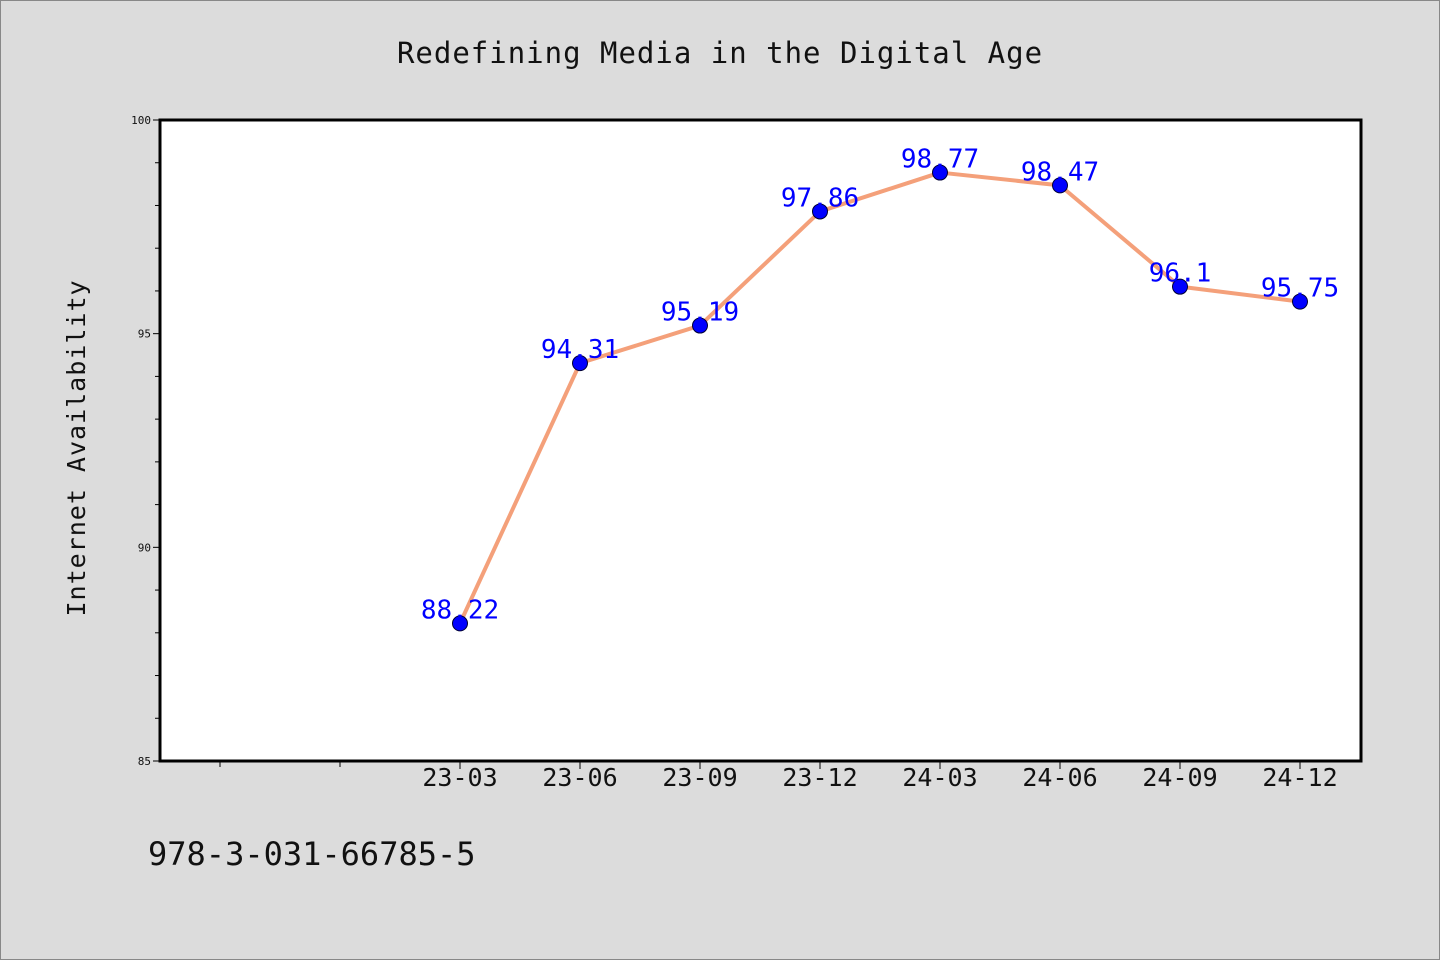 Image resolution: width=1440 pixels, height=960 pixels. I want to click on x-tick-label: 24-12, so click(1299, 777).